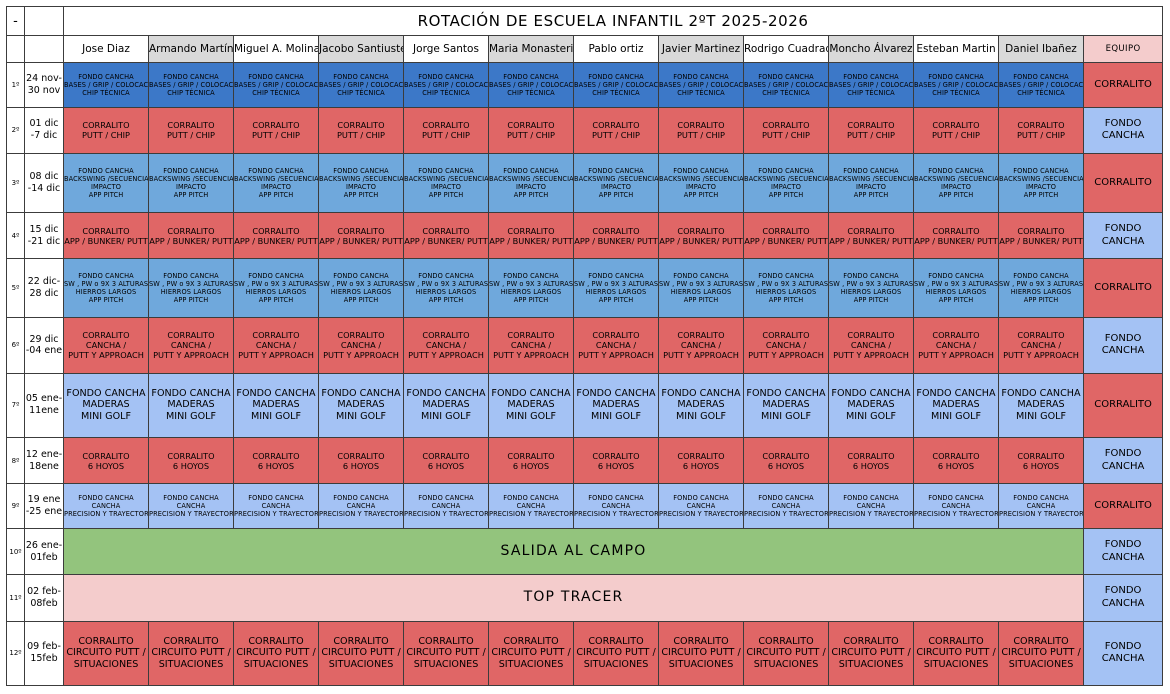 Image resolution: width=1170 pixels, height=694 pixels. Describe the element at coordinates (1123, 49) in the screenshot. I see `column-header-team: EQUIPO` at that location.